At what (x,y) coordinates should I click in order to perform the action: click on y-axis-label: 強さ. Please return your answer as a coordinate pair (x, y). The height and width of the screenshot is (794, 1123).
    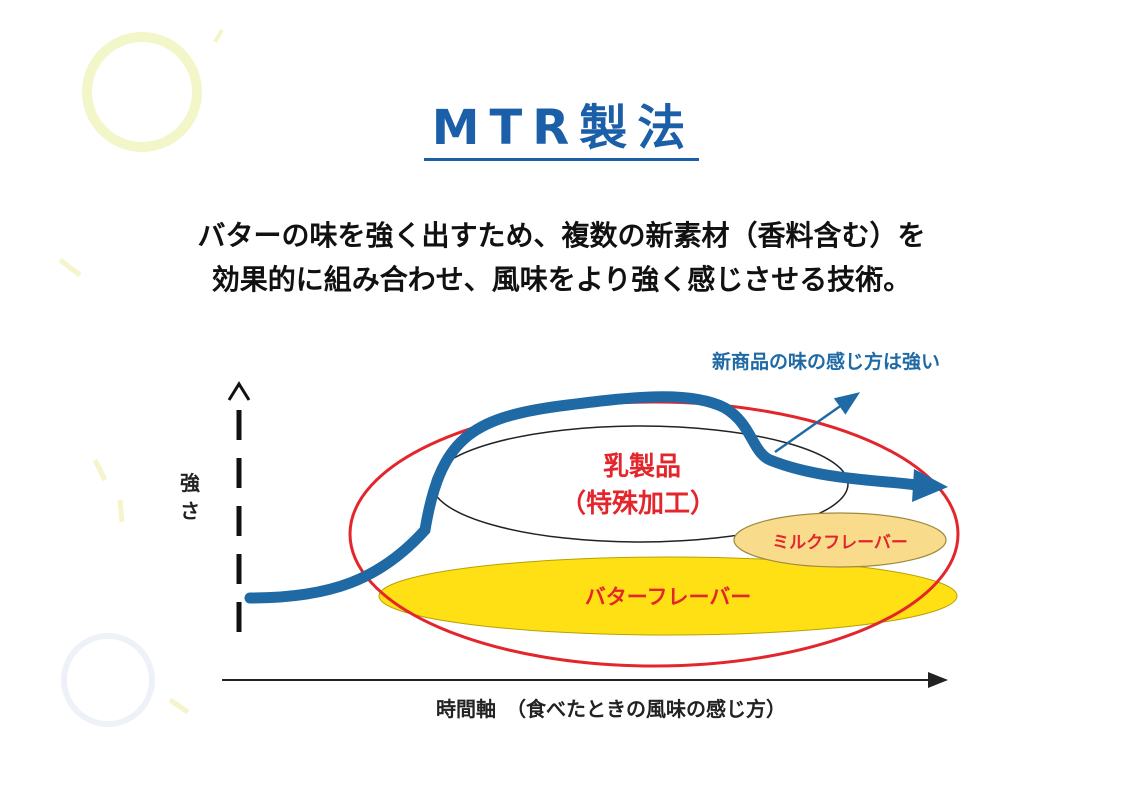
    Looking at the image, I should click on (190, 497).